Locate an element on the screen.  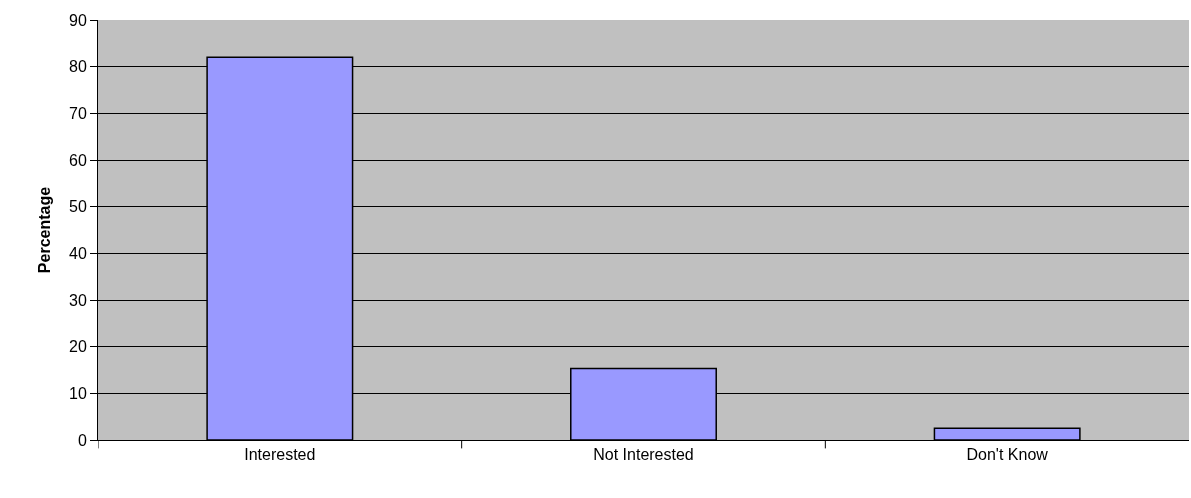
x-tick-label: Not Interested is located at coordinates (643, 455).